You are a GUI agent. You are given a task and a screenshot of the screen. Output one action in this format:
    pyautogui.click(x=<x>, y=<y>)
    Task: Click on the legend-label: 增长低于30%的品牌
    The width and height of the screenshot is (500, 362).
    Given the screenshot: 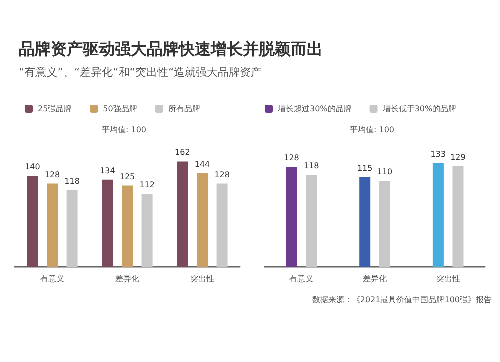 What is the action you would take?
    pyautogui.click(x=419, y=109)
    